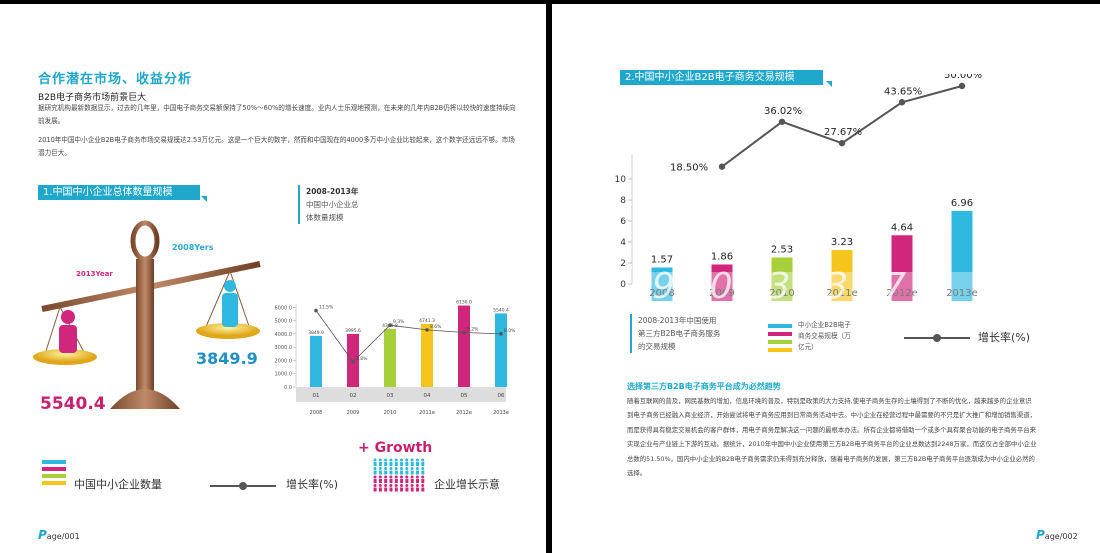 The height and width of the screenshot is (553, 1100). I want to click on subtitle: B2B电子商务市场前景巨大, so click(92, 98).